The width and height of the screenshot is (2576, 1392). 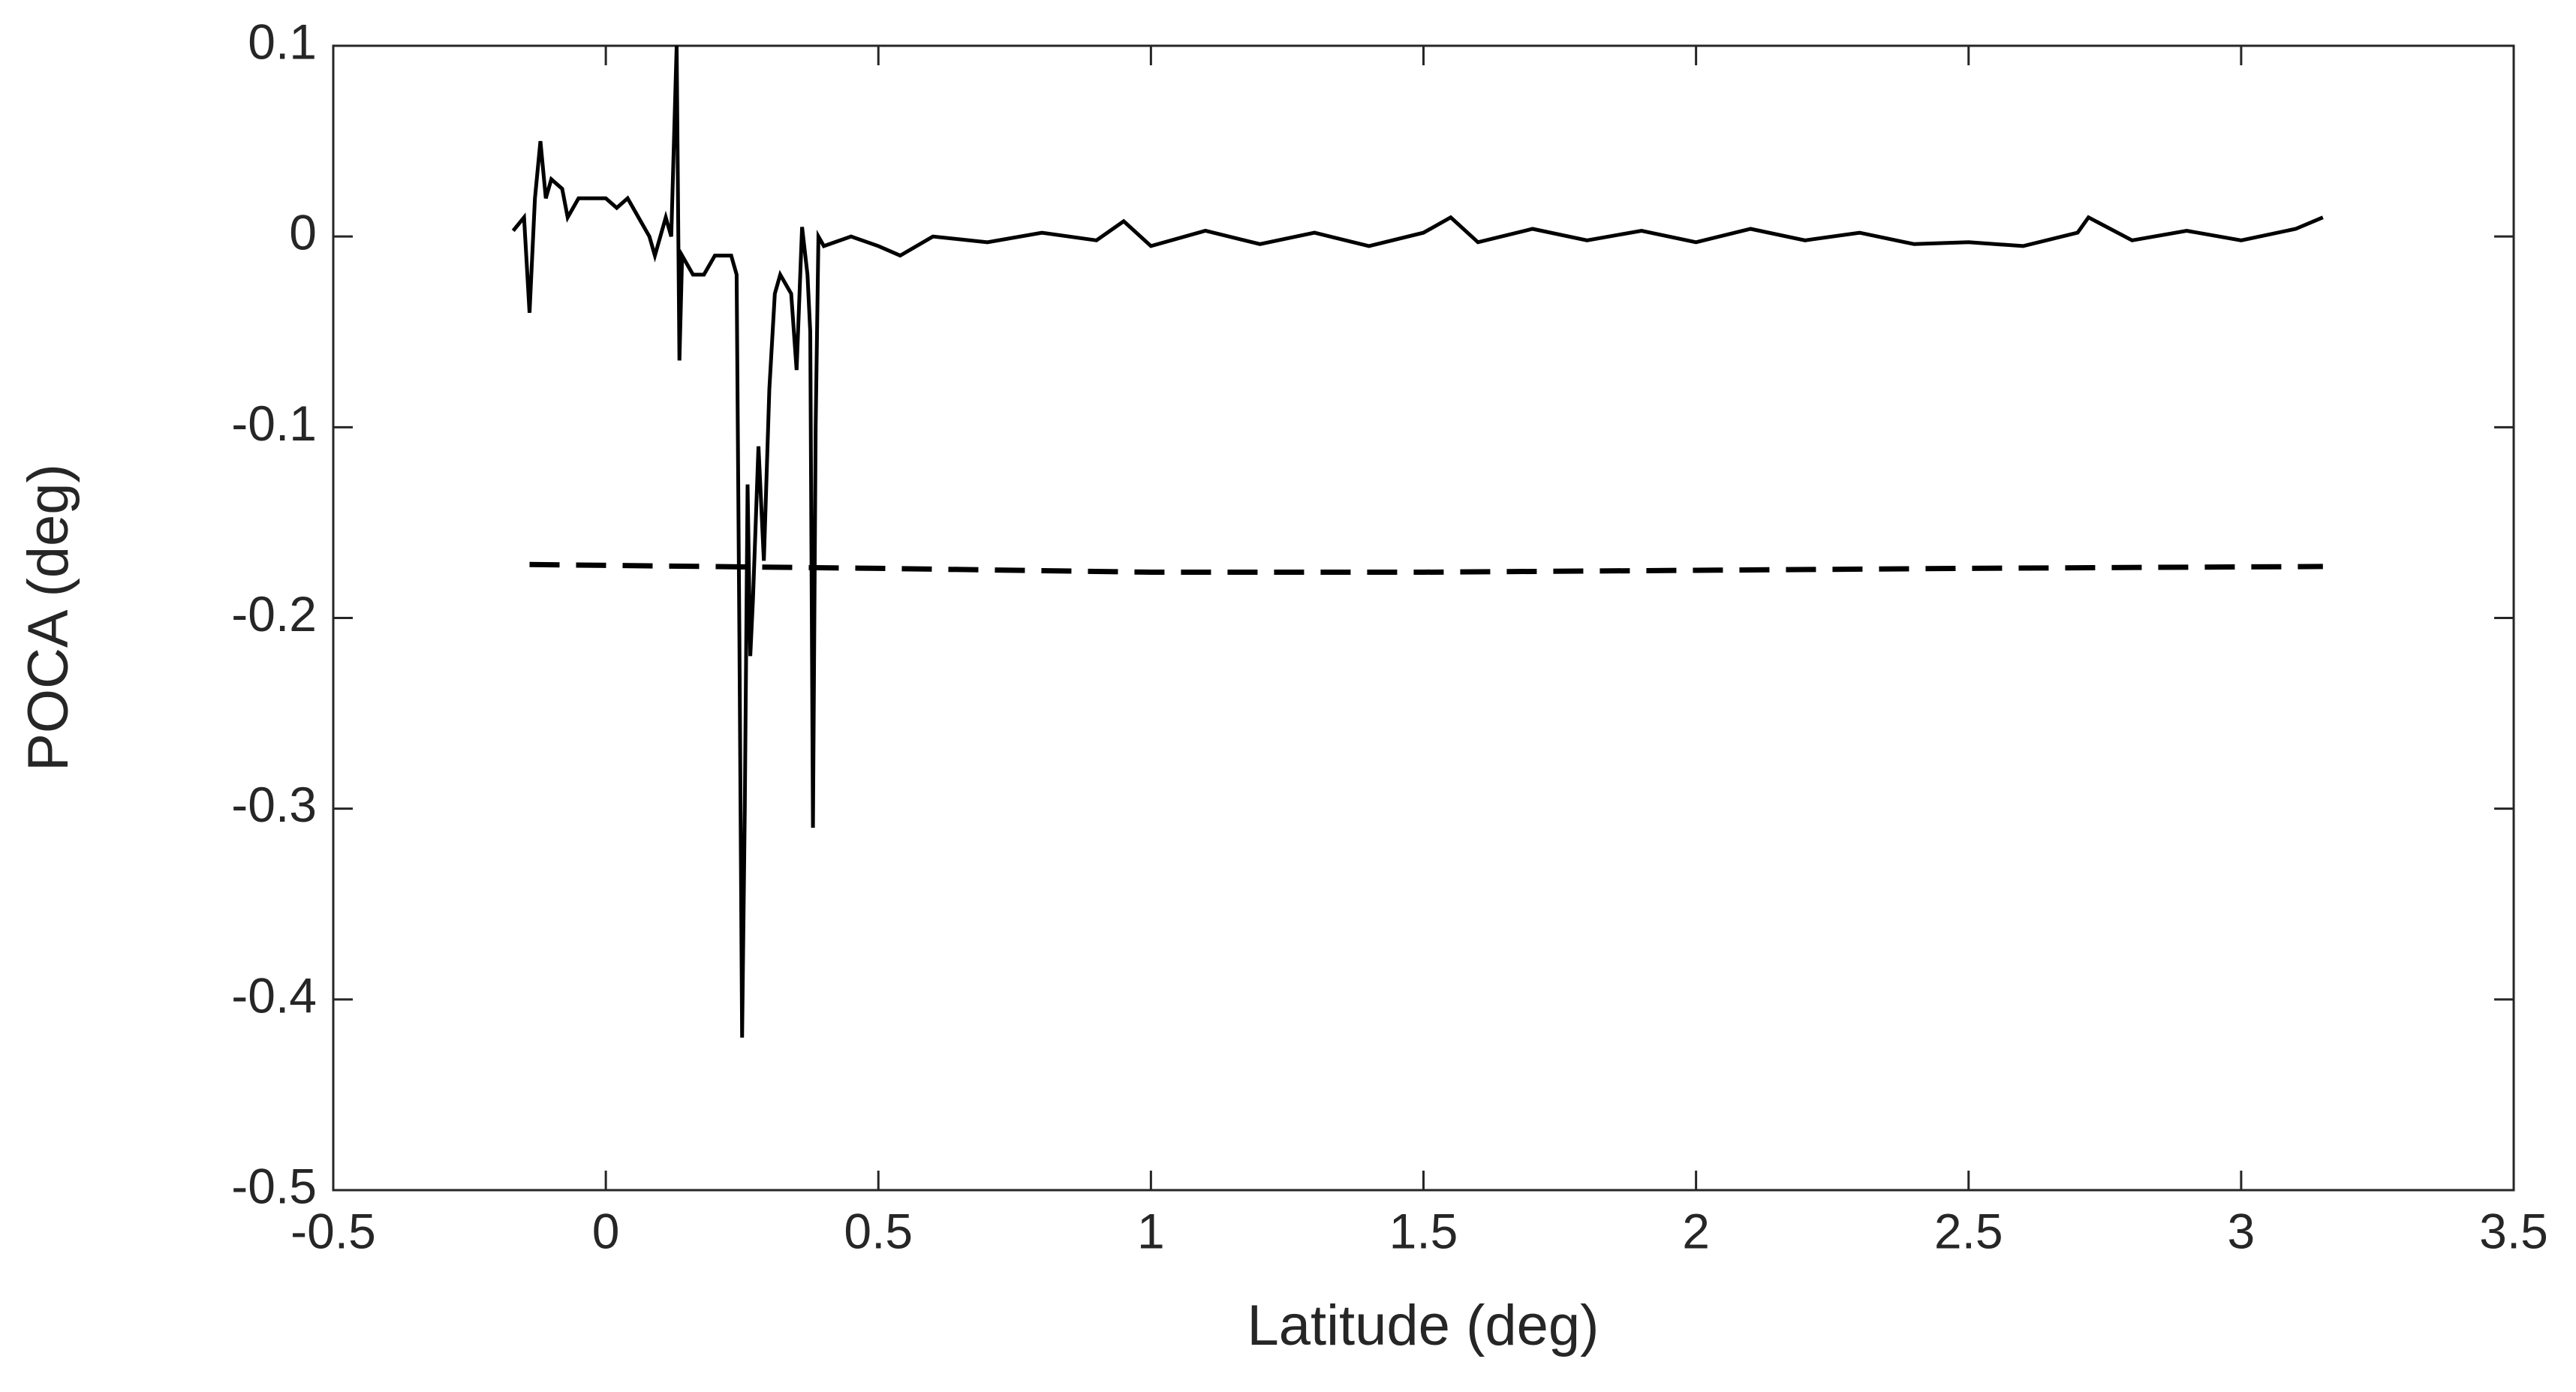 I want to click on x-tick-label: 0.5, so click(x=878, y=1231).